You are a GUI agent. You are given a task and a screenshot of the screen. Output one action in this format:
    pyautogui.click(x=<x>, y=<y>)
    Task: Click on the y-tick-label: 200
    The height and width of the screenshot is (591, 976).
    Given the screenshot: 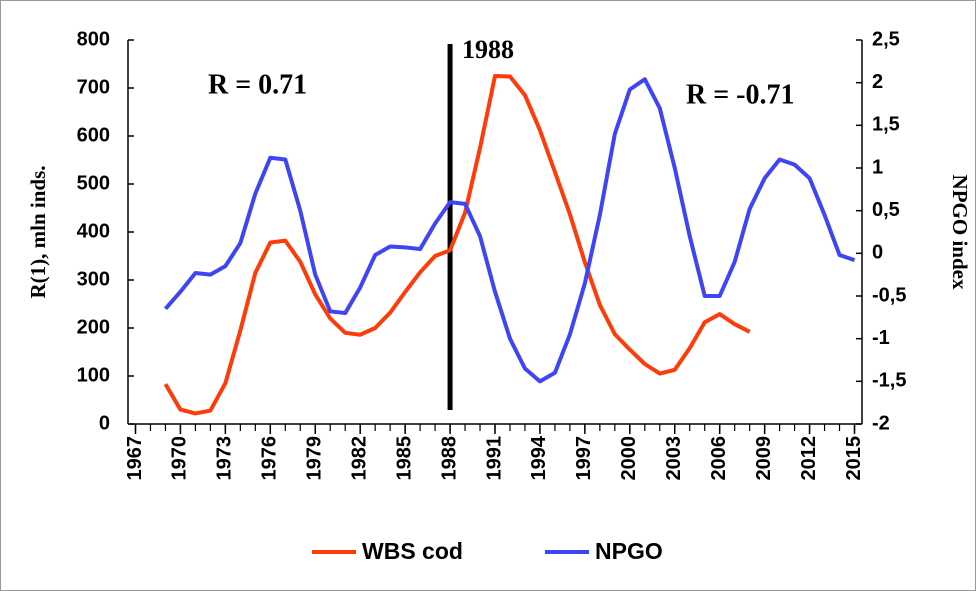 What is the action you would take?
    pyautogui.click(x=93, y=327)
    